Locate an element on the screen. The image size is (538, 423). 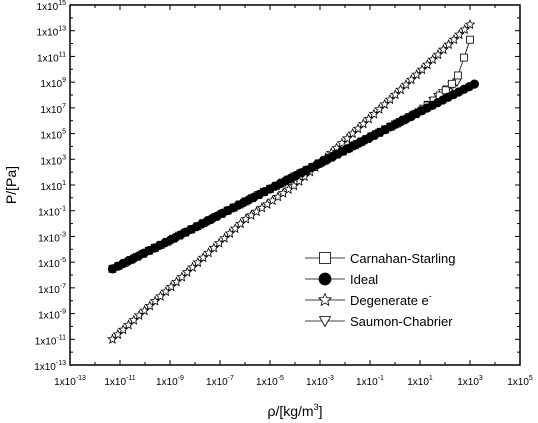
legend-item: Carnahan-Starling is located at coordinates (380, 258).